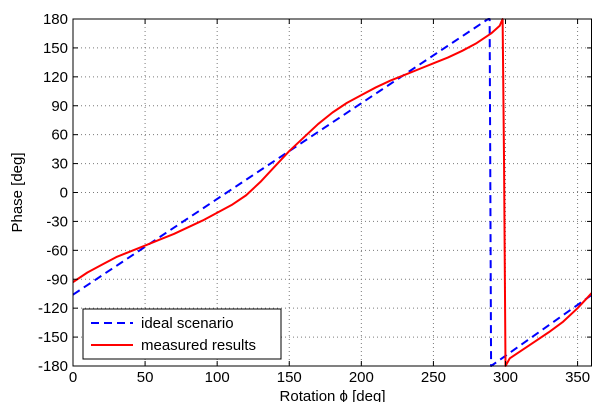  What do you see at coordinates (333, 395) in the screenshot?
I see `x-axis-label: Rotation ϕ [deg]` at bounding box center [333, 395].